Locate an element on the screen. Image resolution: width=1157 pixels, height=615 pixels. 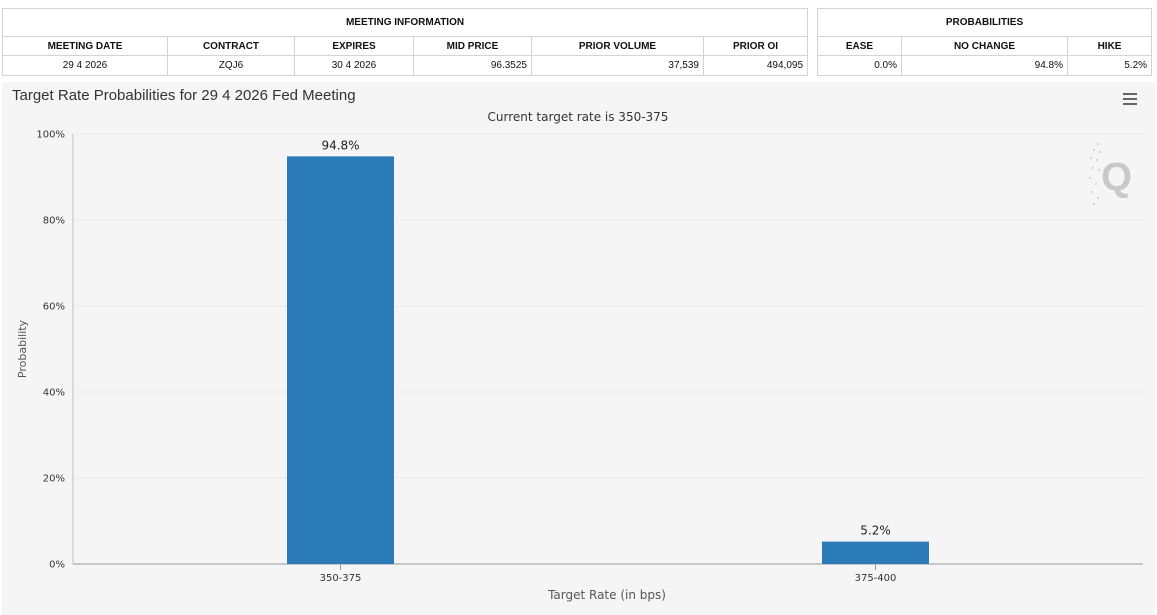
meeting-information-header: MEETING INFORMATION is located at coordinates (405, 22).